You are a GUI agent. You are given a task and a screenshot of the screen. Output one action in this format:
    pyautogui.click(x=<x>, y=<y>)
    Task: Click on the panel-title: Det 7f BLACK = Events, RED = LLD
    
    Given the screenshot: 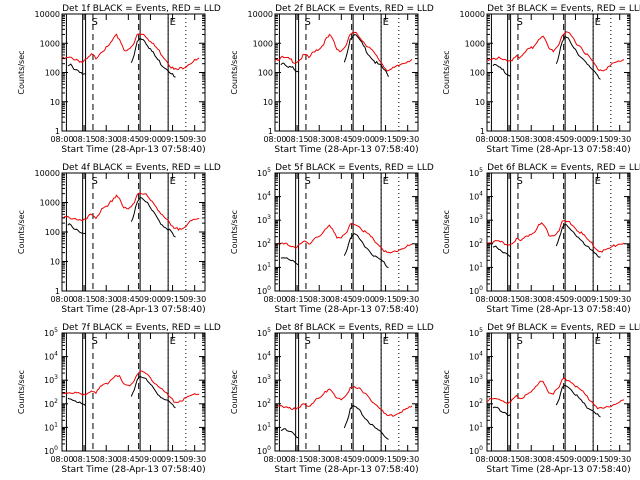 What is the action you would take?
    pyautogui.click(x=141, y=328)
    